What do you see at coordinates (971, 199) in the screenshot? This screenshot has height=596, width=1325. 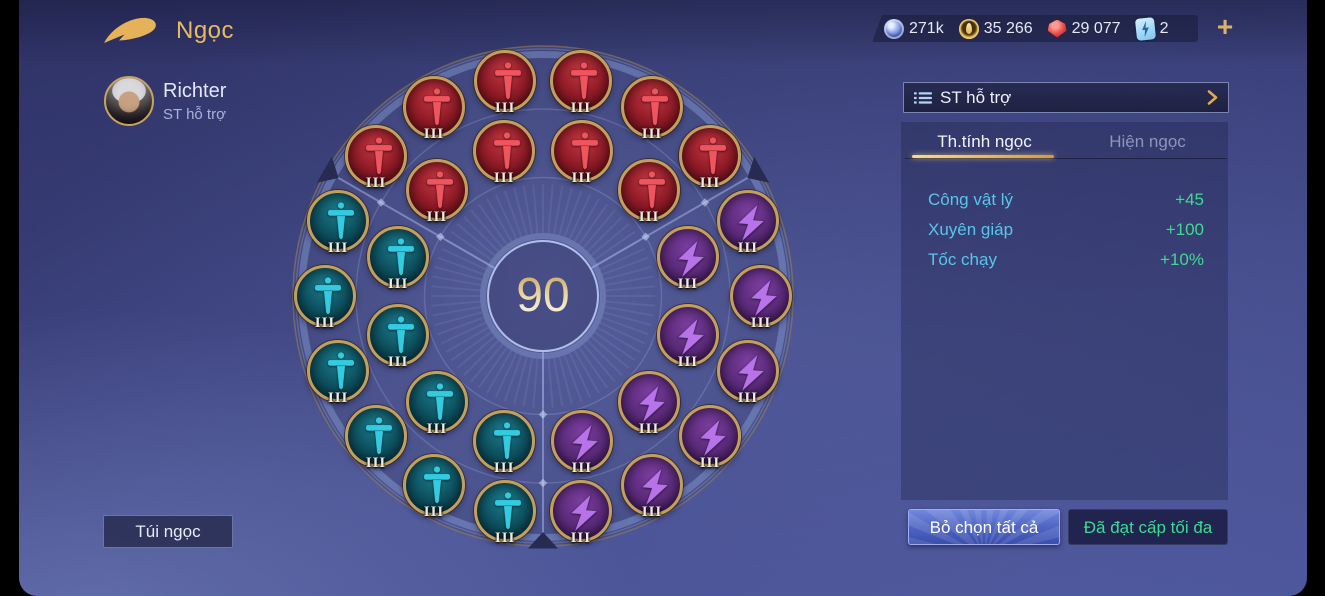 I see `stat-label: Công vật lý` at bounding box center [971, 199].